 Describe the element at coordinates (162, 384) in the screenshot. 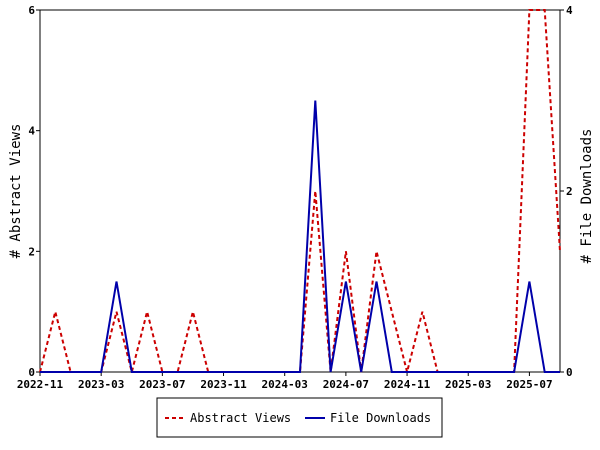

I see `x-tick-label-2023-07: 2023-07` at that location.